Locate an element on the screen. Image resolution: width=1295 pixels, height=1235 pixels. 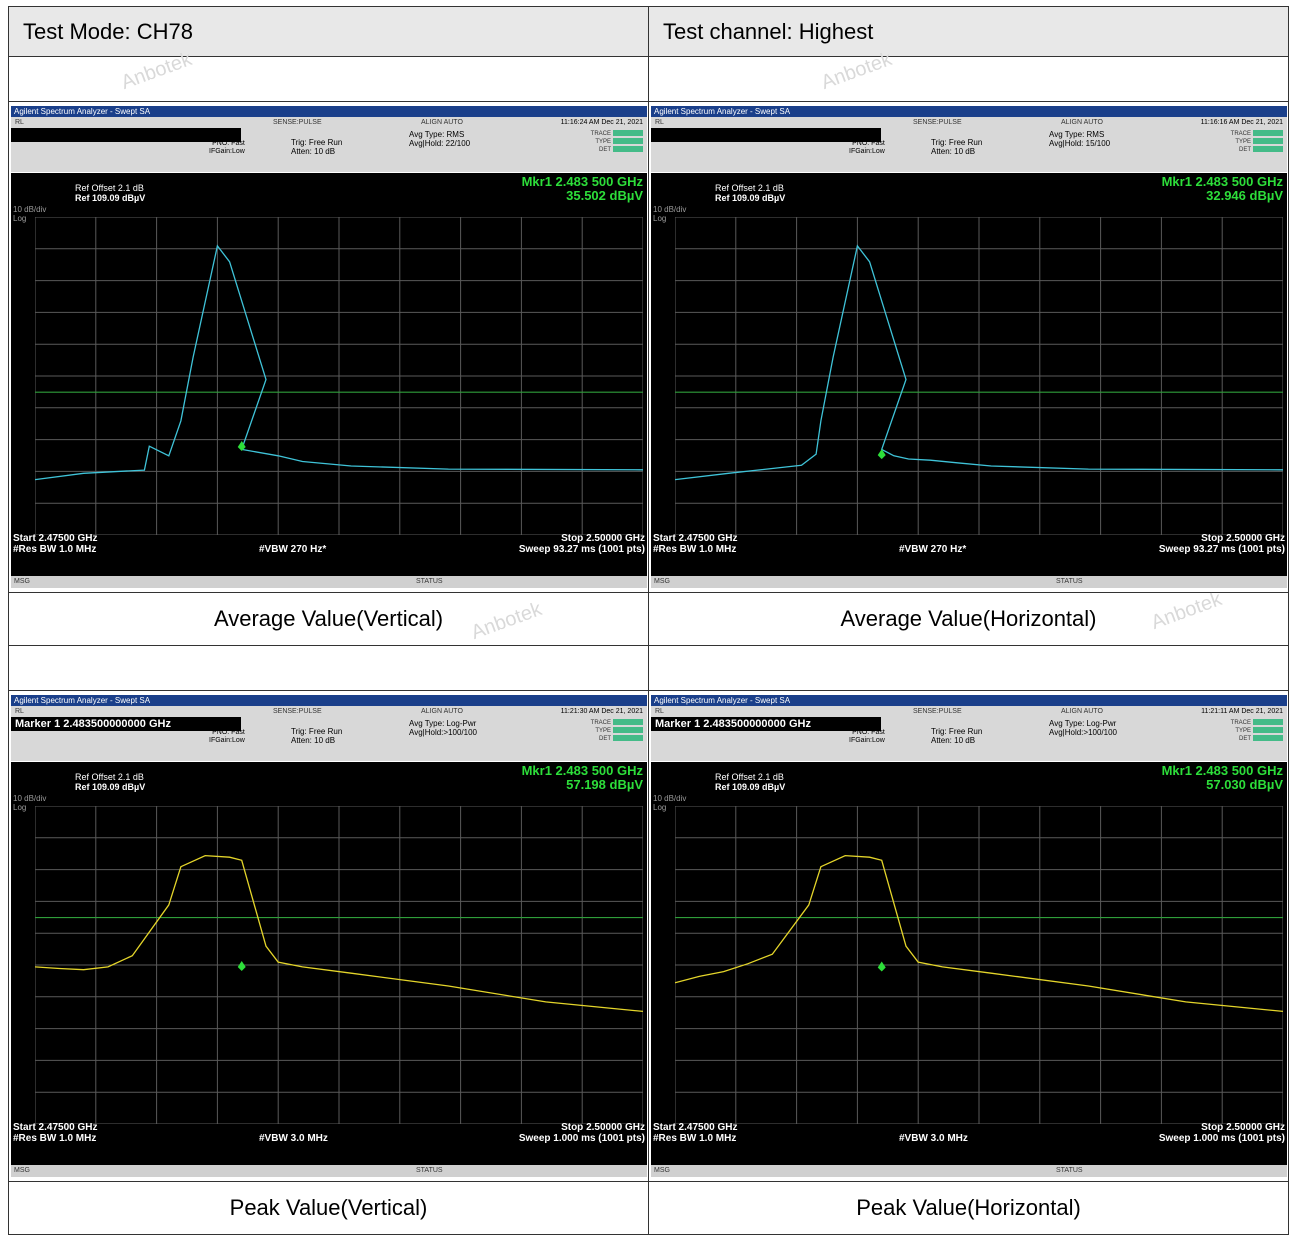
timestamp: 11:21:30 AM Dec 21, 2021 is located at coordinates (601, 711).